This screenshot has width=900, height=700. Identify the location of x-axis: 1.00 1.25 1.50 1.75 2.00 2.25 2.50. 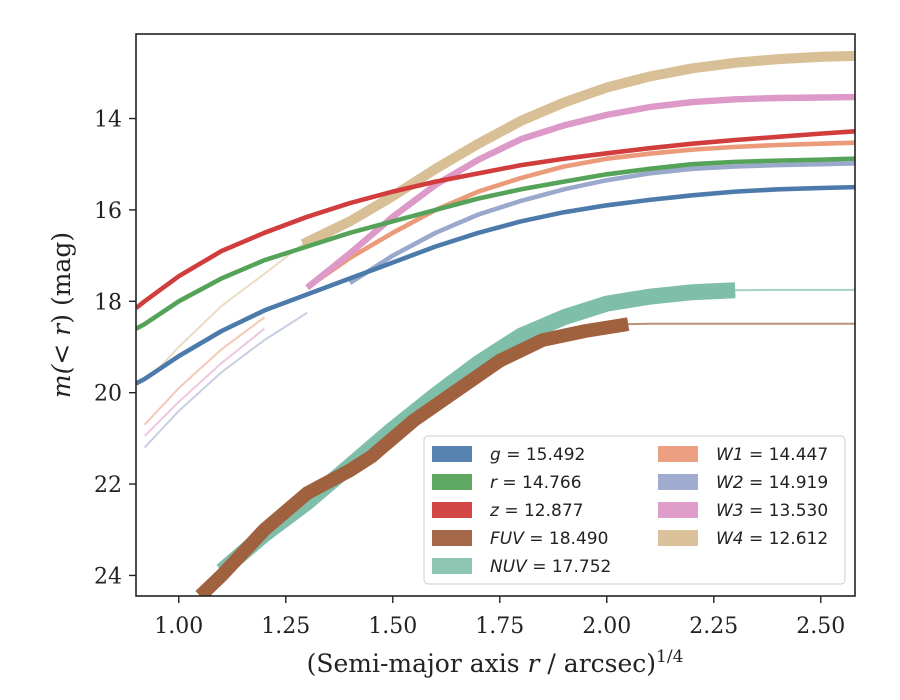
(499, 617).